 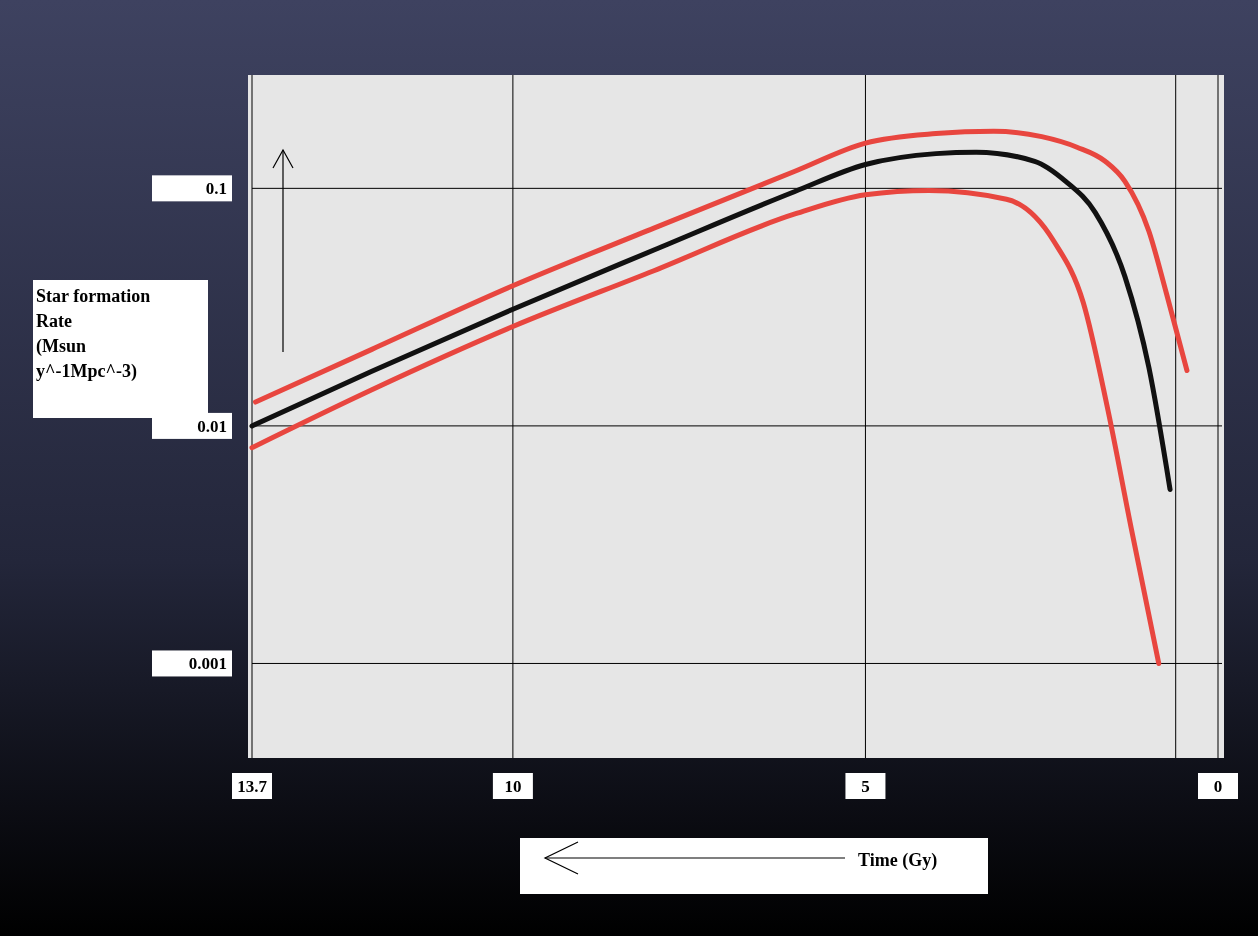 I want to click on y-axis-title: Star formation Rate (Msun y^-1Mpc^-3), so click(x=93, y=334).